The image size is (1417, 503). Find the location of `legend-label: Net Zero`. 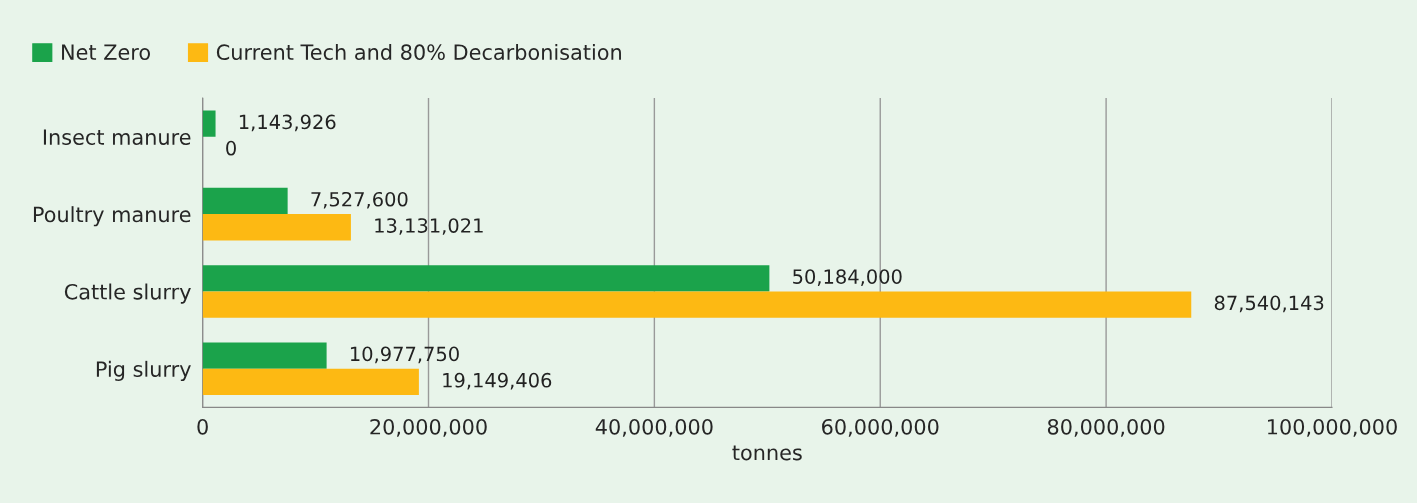

legend-label: Net Zero is located at coordinates (106, 52).